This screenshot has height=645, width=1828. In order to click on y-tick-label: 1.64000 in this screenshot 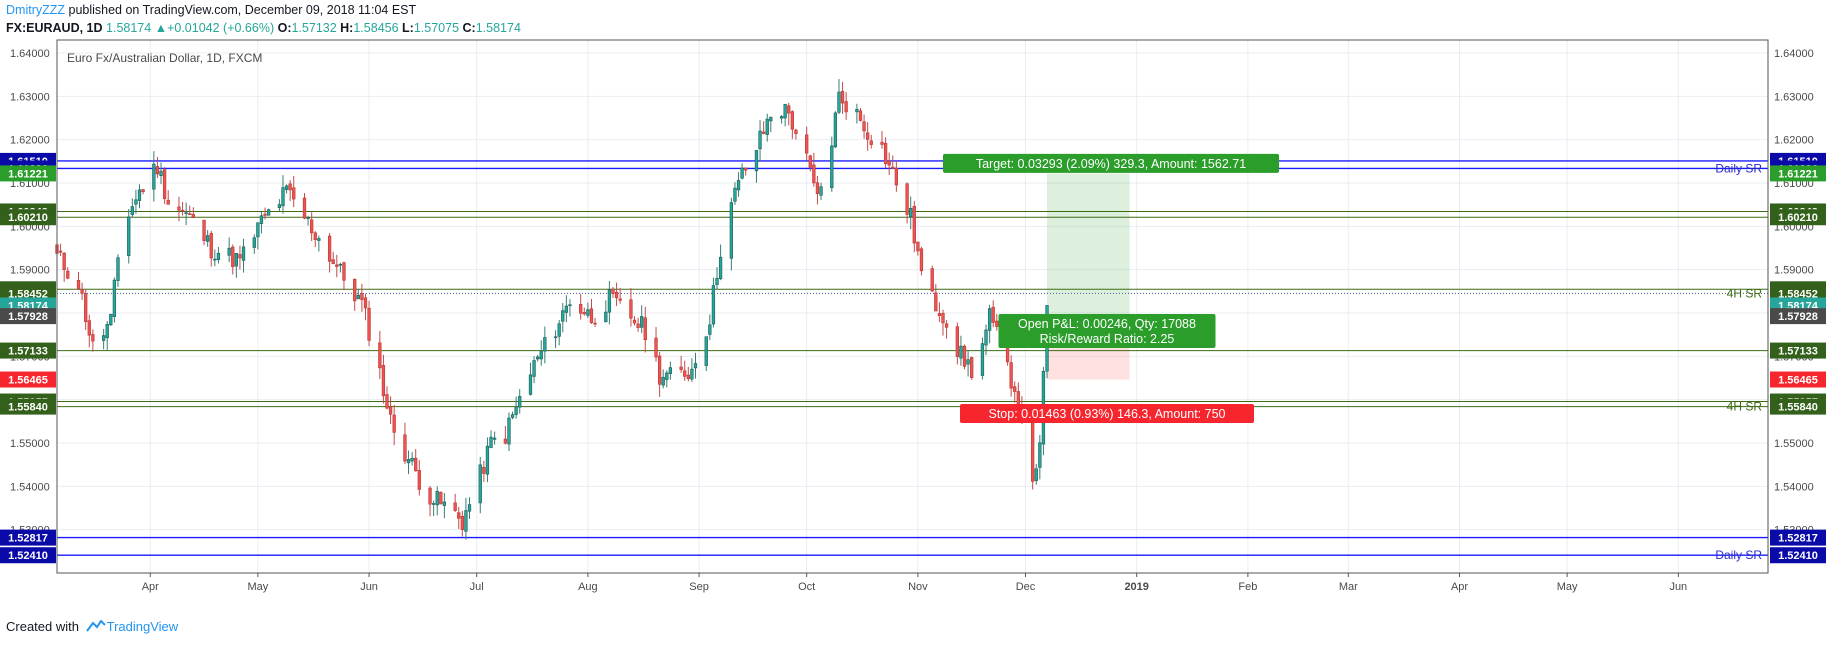, I will do `click(1794, 54)`.